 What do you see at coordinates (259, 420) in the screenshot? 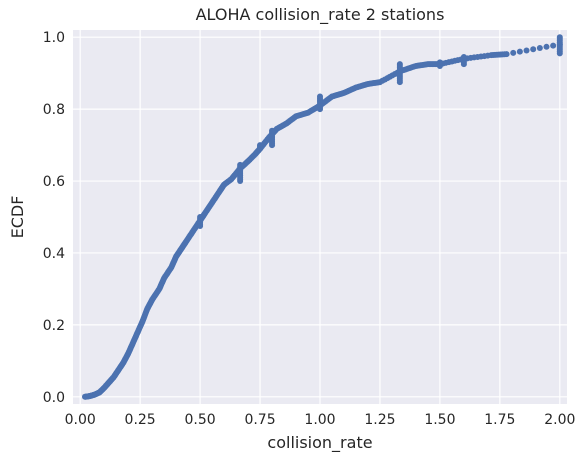
I see `x-tick-label: 0.75` at bounding box center [259, 420].